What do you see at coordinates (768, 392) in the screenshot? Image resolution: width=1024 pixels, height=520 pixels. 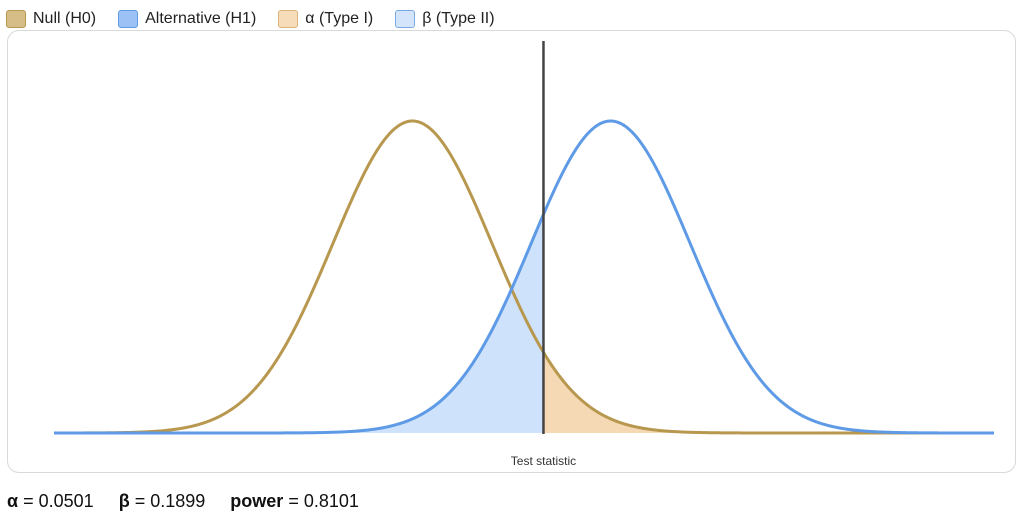 I see `alpha-area` at bounding box center [768, 392].